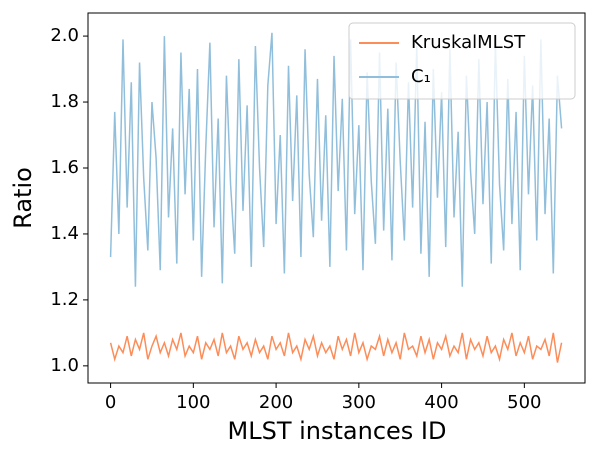 Image resolution: width=598 pixels, height=456 pixels. I want to click on y-tick-label: 1.8, so click(64, 101).